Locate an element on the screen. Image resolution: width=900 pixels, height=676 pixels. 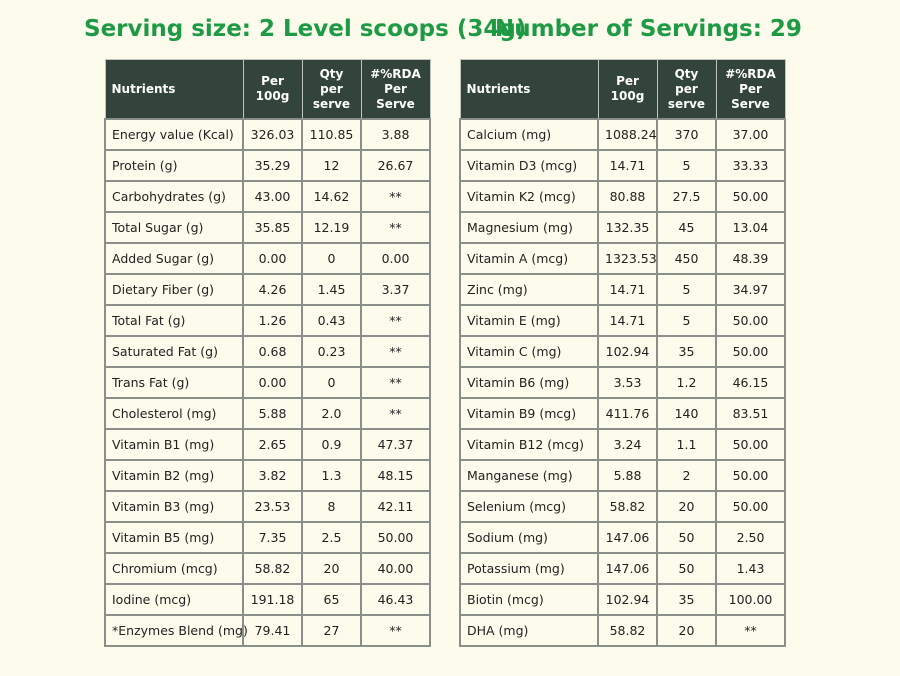
rda-value: 83.51 is located at coordinates (750, 413).